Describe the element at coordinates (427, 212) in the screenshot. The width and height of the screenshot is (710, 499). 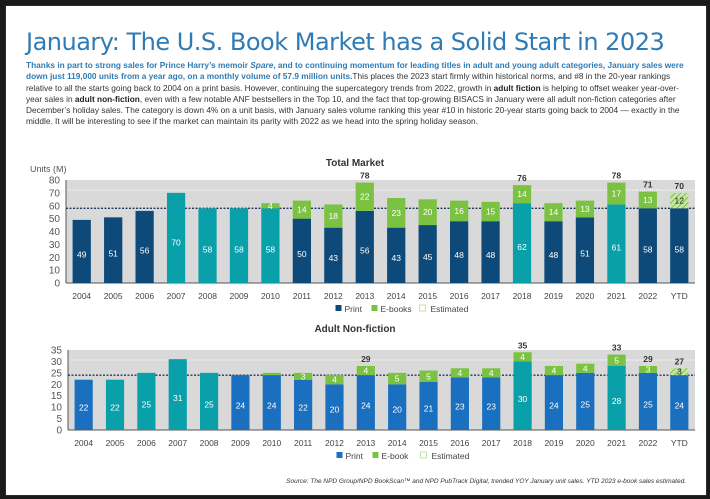
I see `bar-ebook-2015` at that location.